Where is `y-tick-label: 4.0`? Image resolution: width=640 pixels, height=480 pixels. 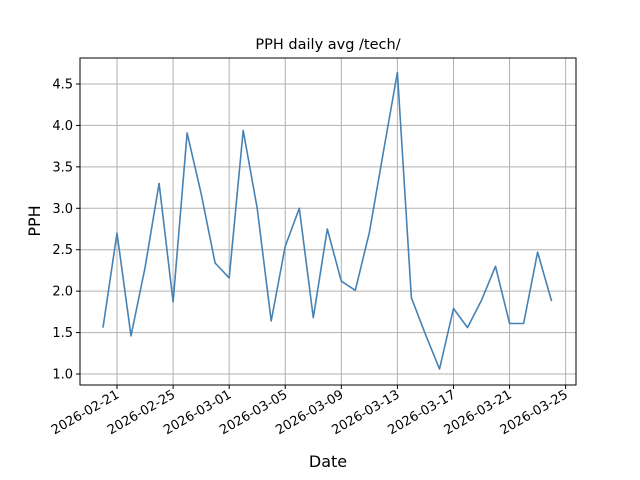 y-tick-label: 4.0 is located at coordinates (62, 126).